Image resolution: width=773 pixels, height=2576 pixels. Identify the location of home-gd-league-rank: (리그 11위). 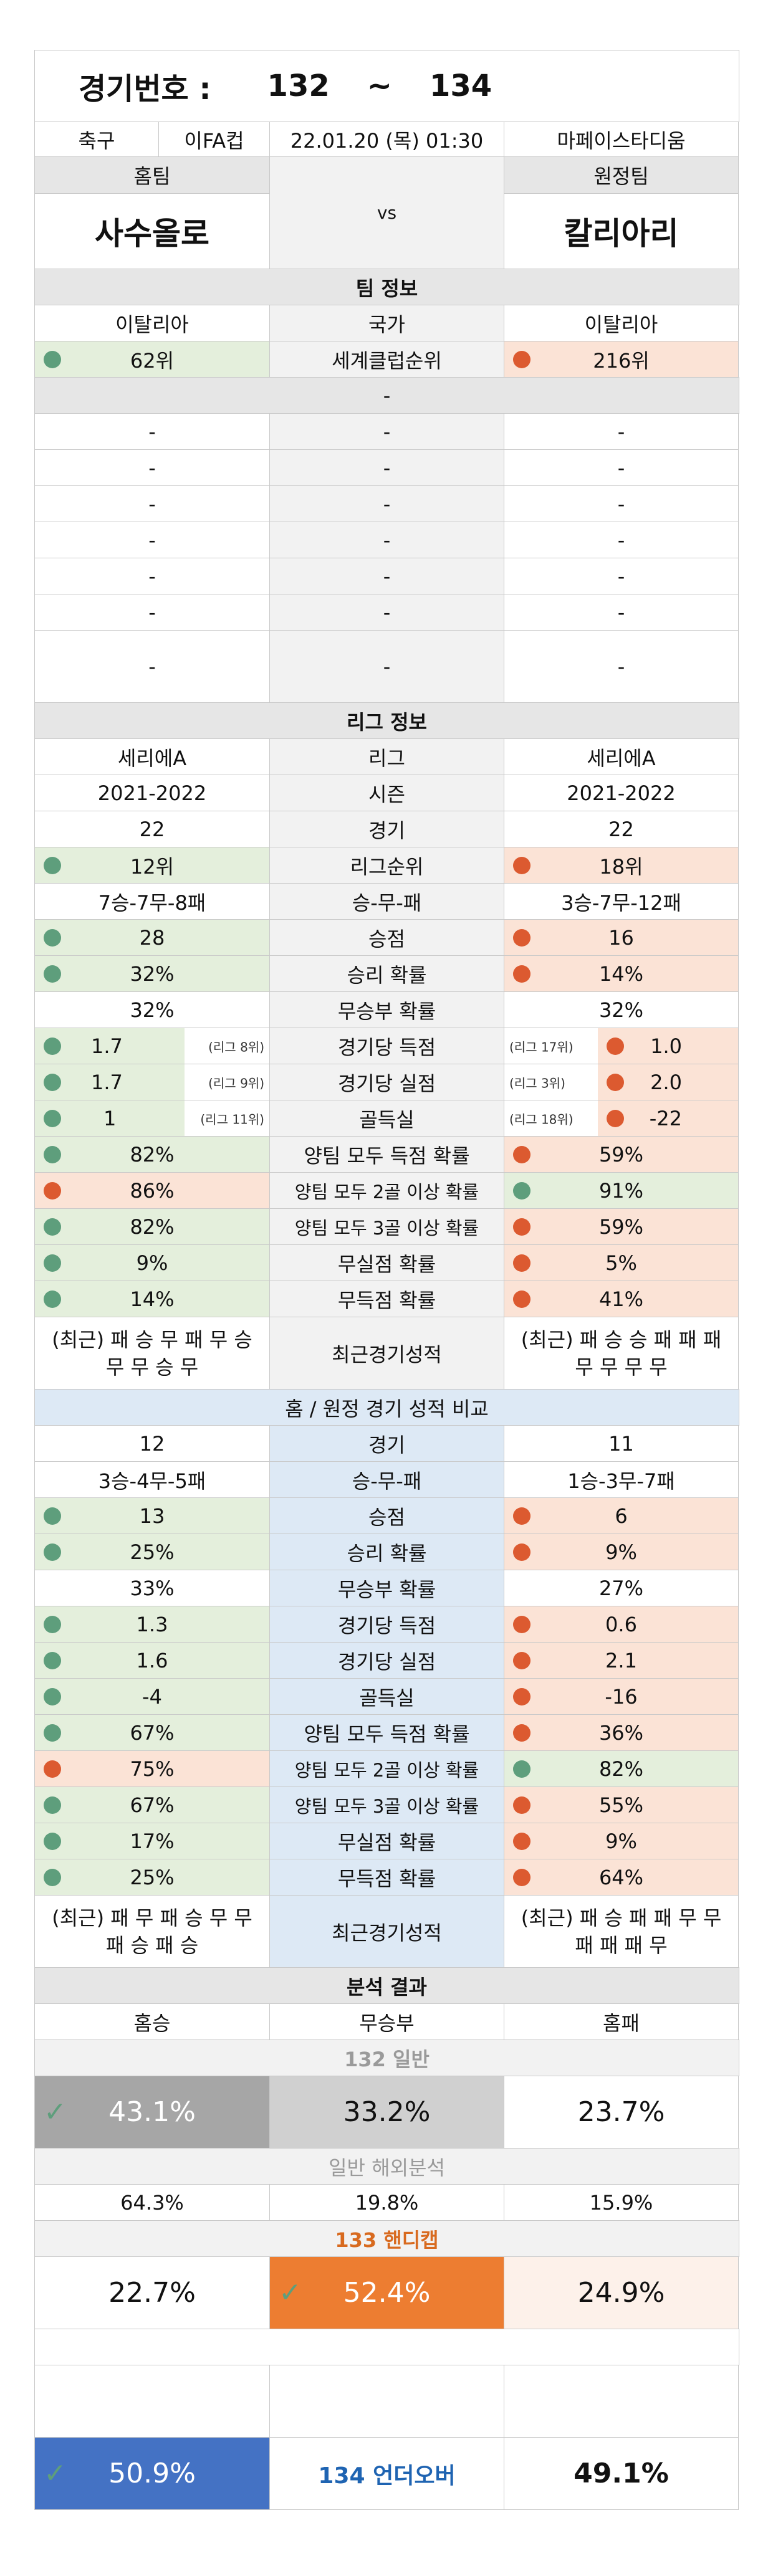
(232, 1119).